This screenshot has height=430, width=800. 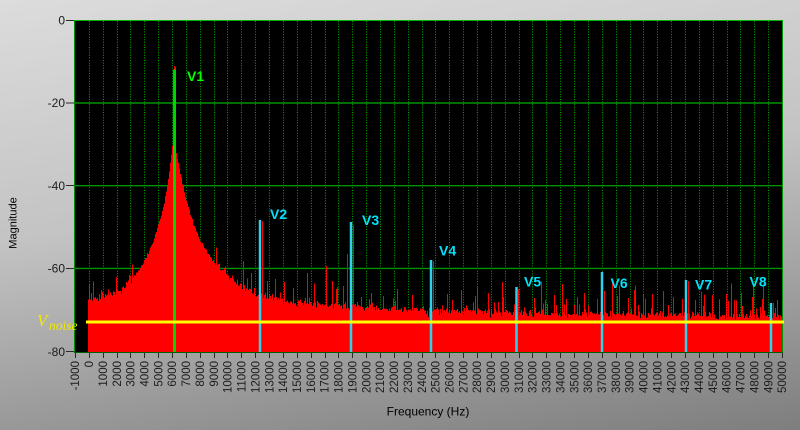 I want to click on svg-text: 46000, so click(x=728, y=377).